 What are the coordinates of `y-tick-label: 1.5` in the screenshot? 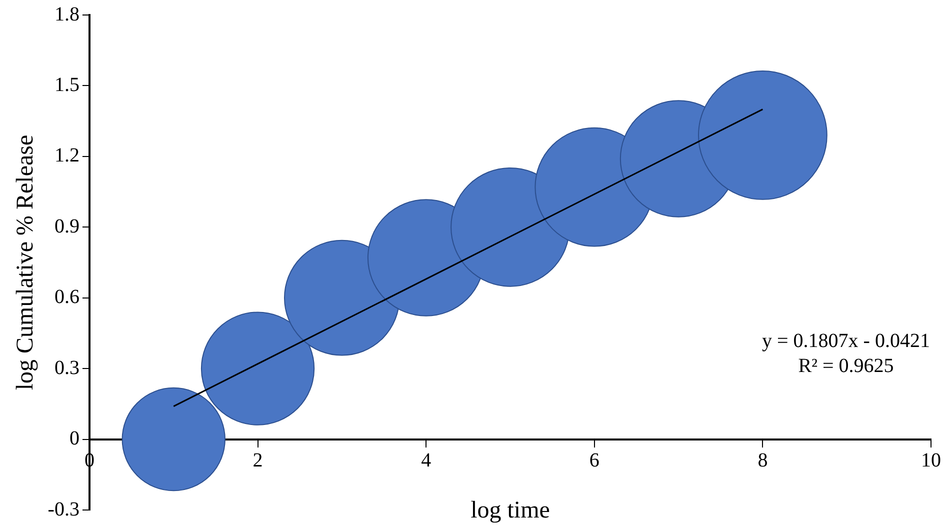 It's located at (67, 85).